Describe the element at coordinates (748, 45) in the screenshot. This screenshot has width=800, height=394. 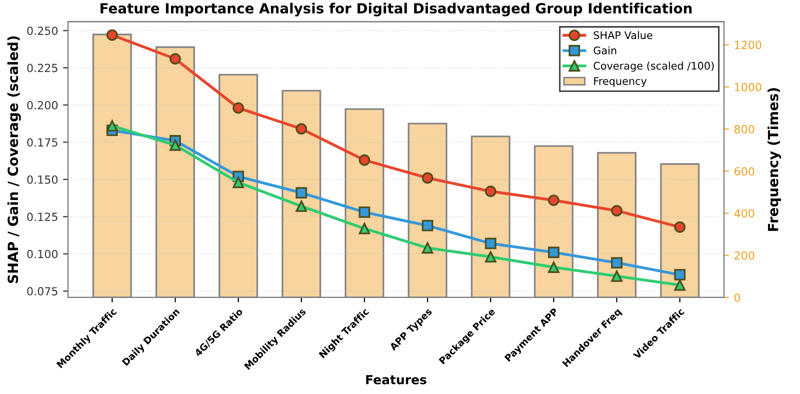
I see `y2-tick-label: 1200` at that location.